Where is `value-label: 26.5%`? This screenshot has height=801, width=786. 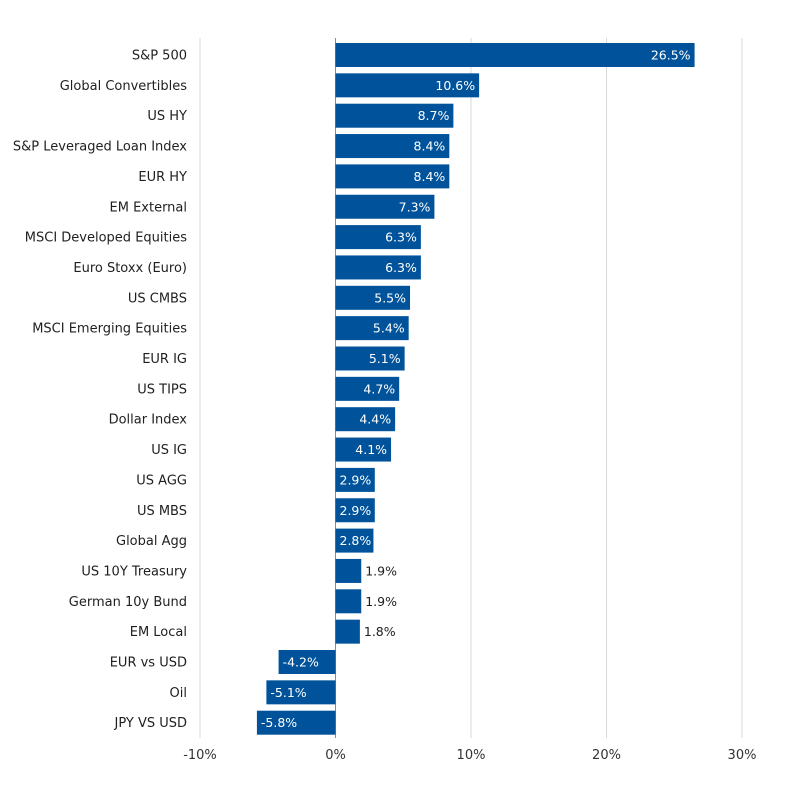 value-label: 26.5% is located at coordinates (671, 55).